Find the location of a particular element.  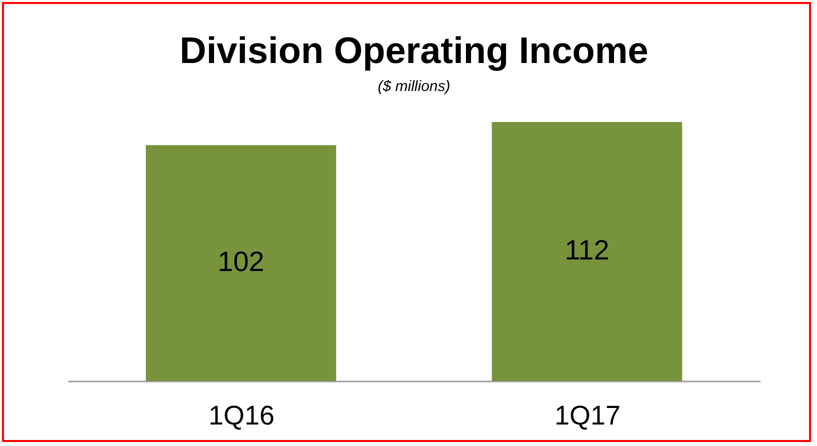

x-tick-label: 1Q17 is located at coordinates (587, 415).